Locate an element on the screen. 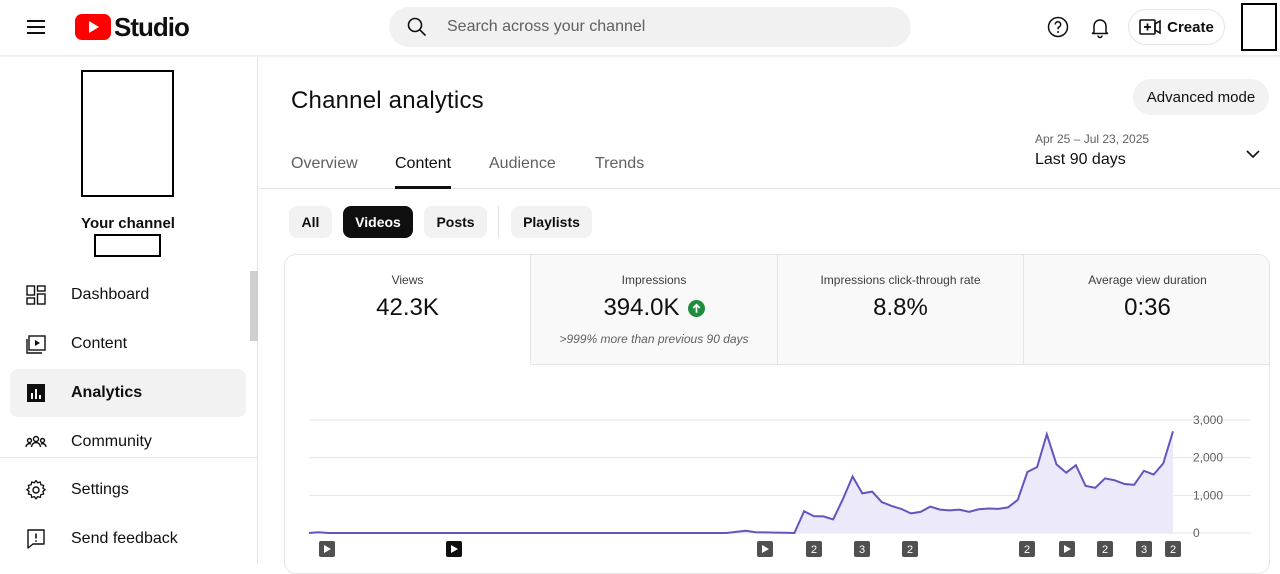 Image resolution: width=1280 pixels, height=574 pixels. chart-line is located at coordinates (741, 482).